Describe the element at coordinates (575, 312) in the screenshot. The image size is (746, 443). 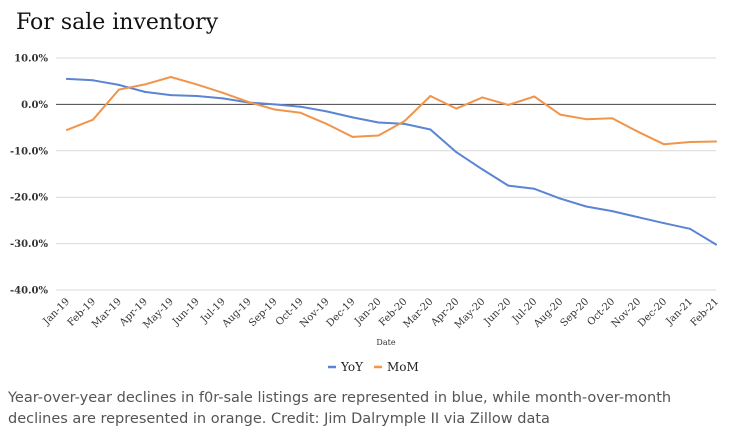
I see `x-tick-label: Sep-20` at that location.